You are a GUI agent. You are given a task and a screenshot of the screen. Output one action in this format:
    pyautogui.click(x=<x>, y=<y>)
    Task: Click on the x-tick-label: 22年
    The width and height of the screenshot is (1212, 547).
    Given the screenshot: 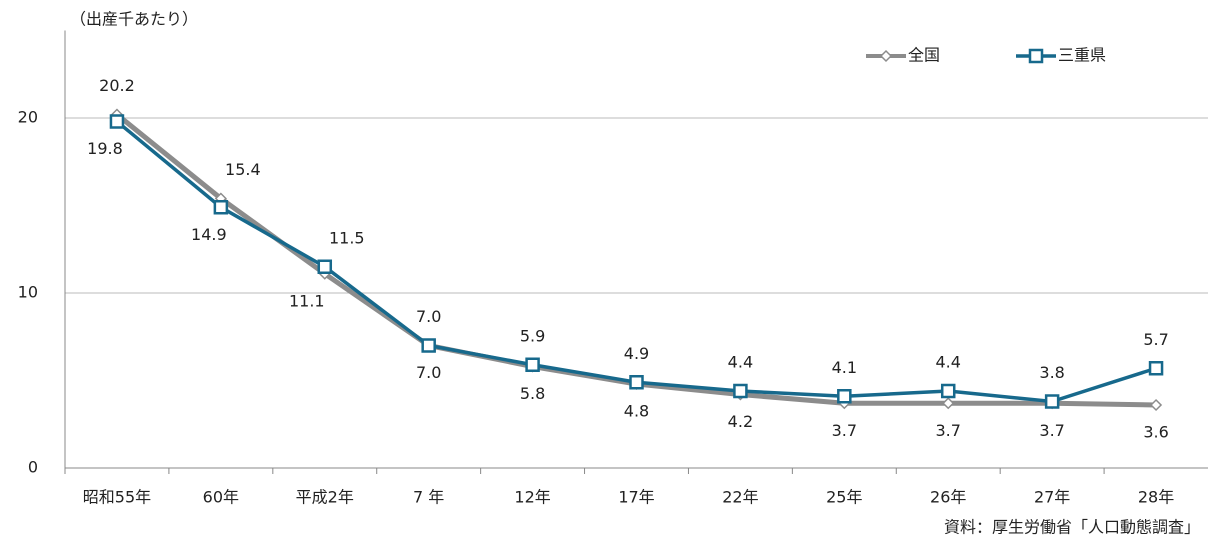 What is the action you would take?
    pyautogui.click(x=740, y=497)
    